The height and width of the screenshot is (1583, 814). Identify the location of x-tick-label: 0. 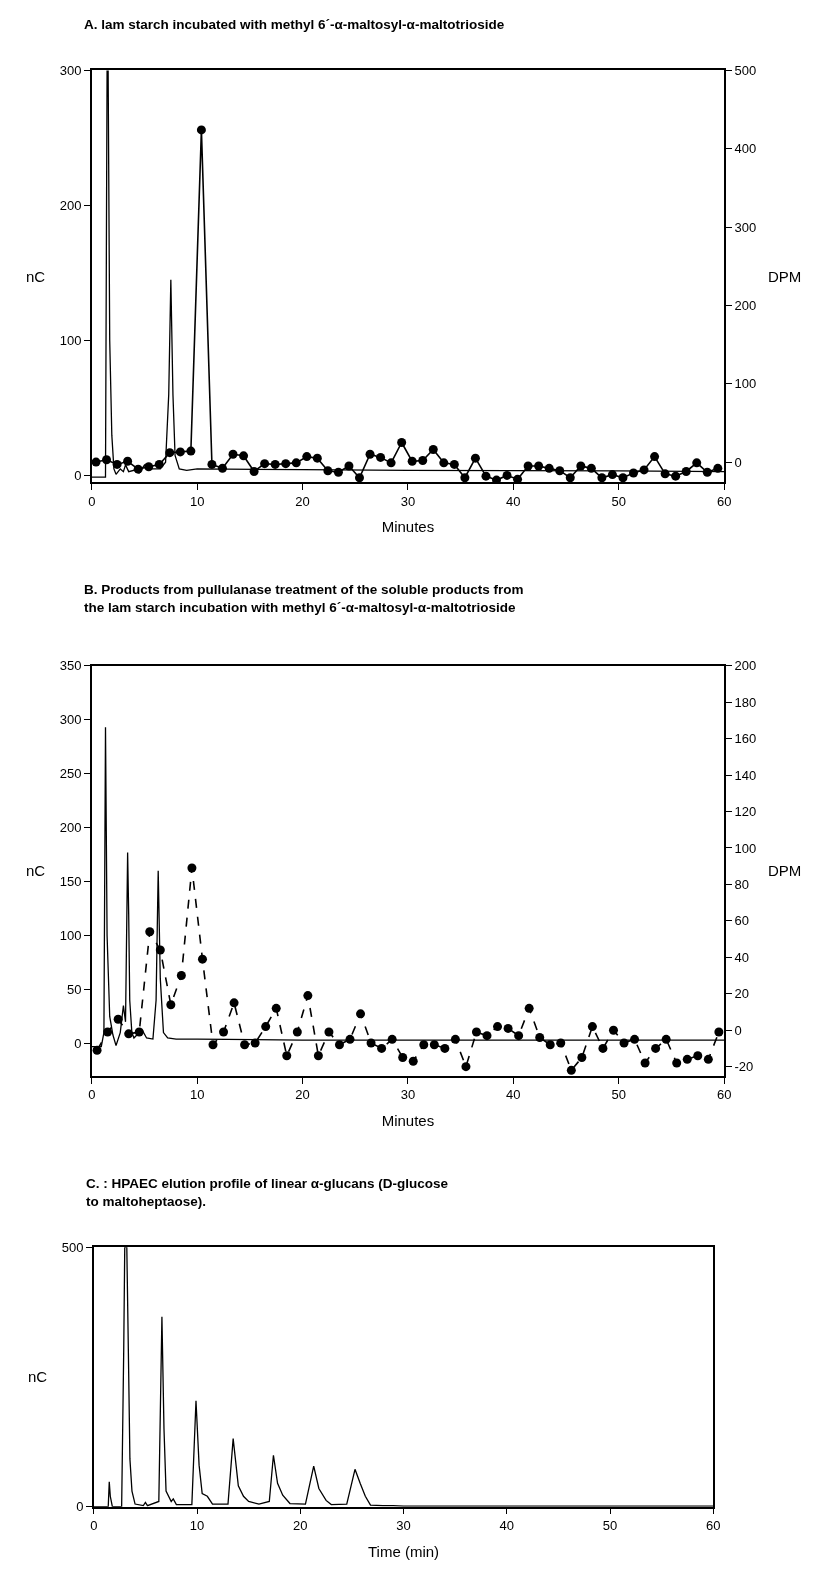
(92, 1095).